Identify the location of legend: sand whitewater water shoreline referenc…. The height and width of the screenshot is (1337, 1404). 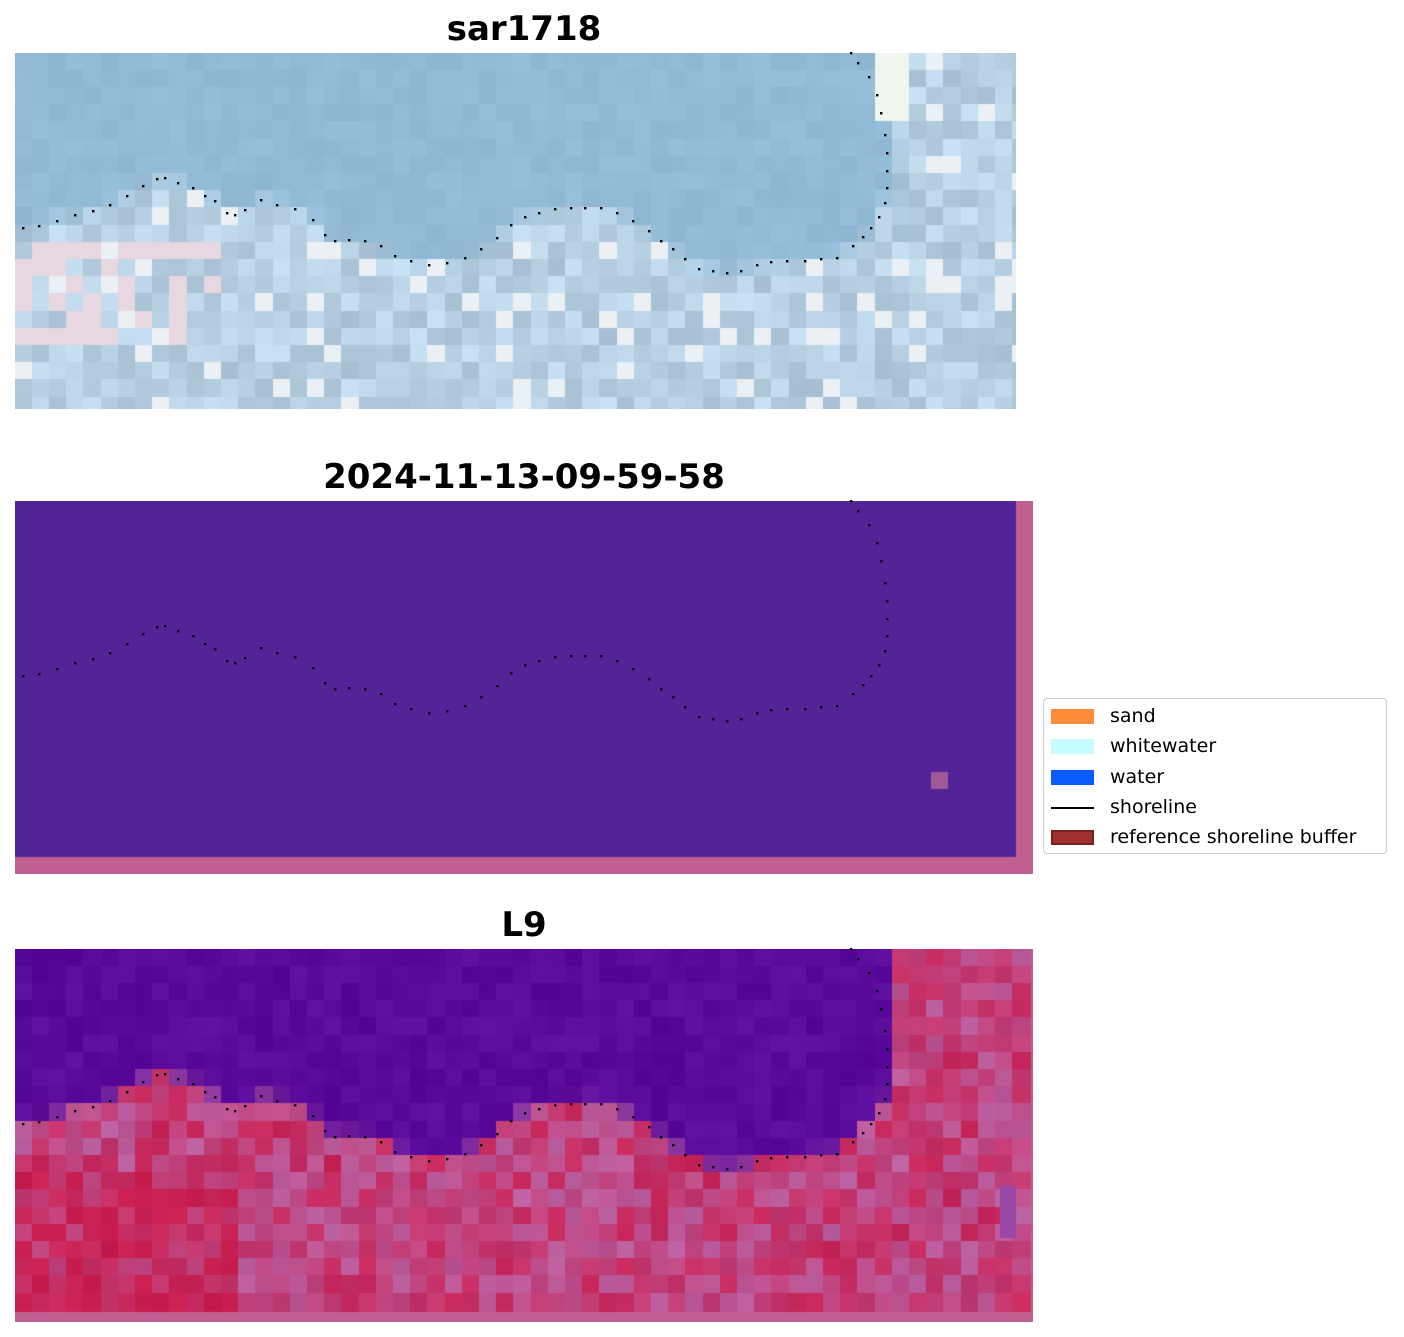
(1215, 776).